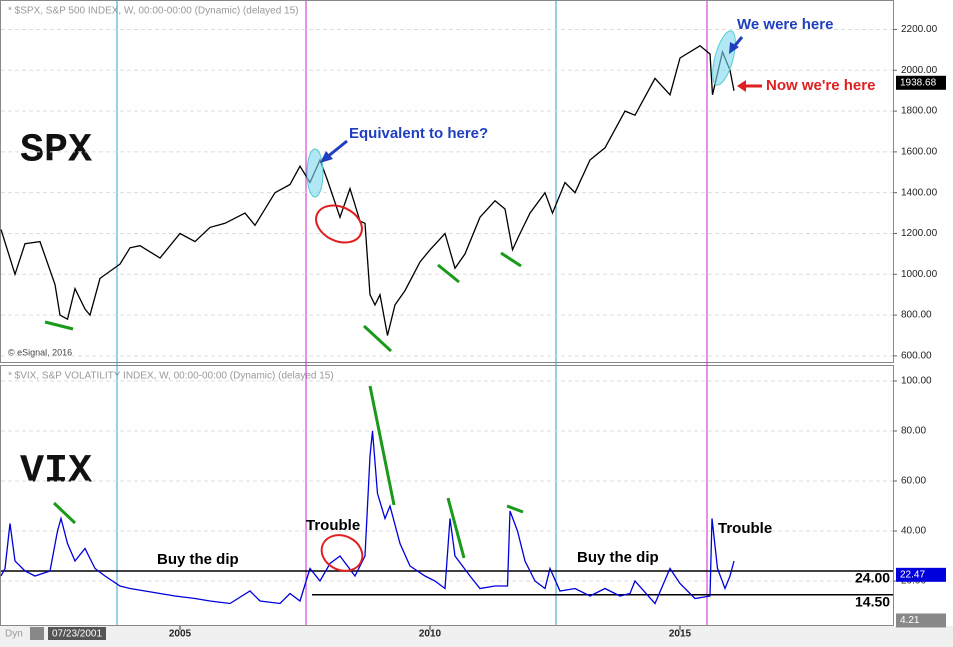 This screenshot has width=953, height=647. I want to click on y-tick-label: 40.00, so click(913, 531).